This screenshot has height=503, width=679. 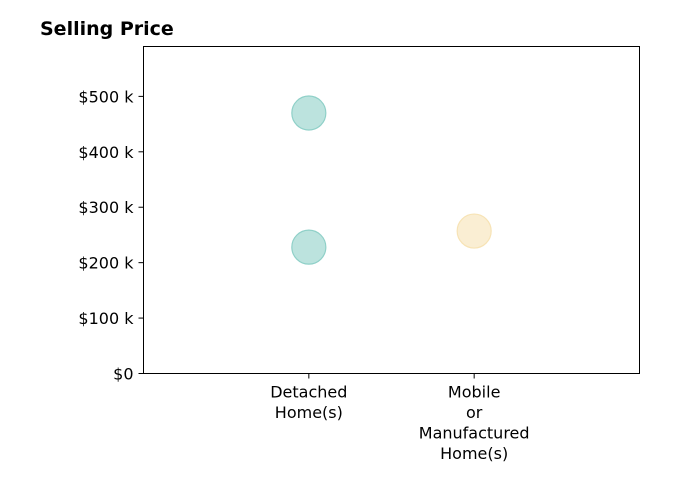 What do you see at coordinates (111, 235) in the screenshot?
I see `y-axis: $0 $100 k $200 k $300 k $400 k $500 k` at bounding box center [111, 235].